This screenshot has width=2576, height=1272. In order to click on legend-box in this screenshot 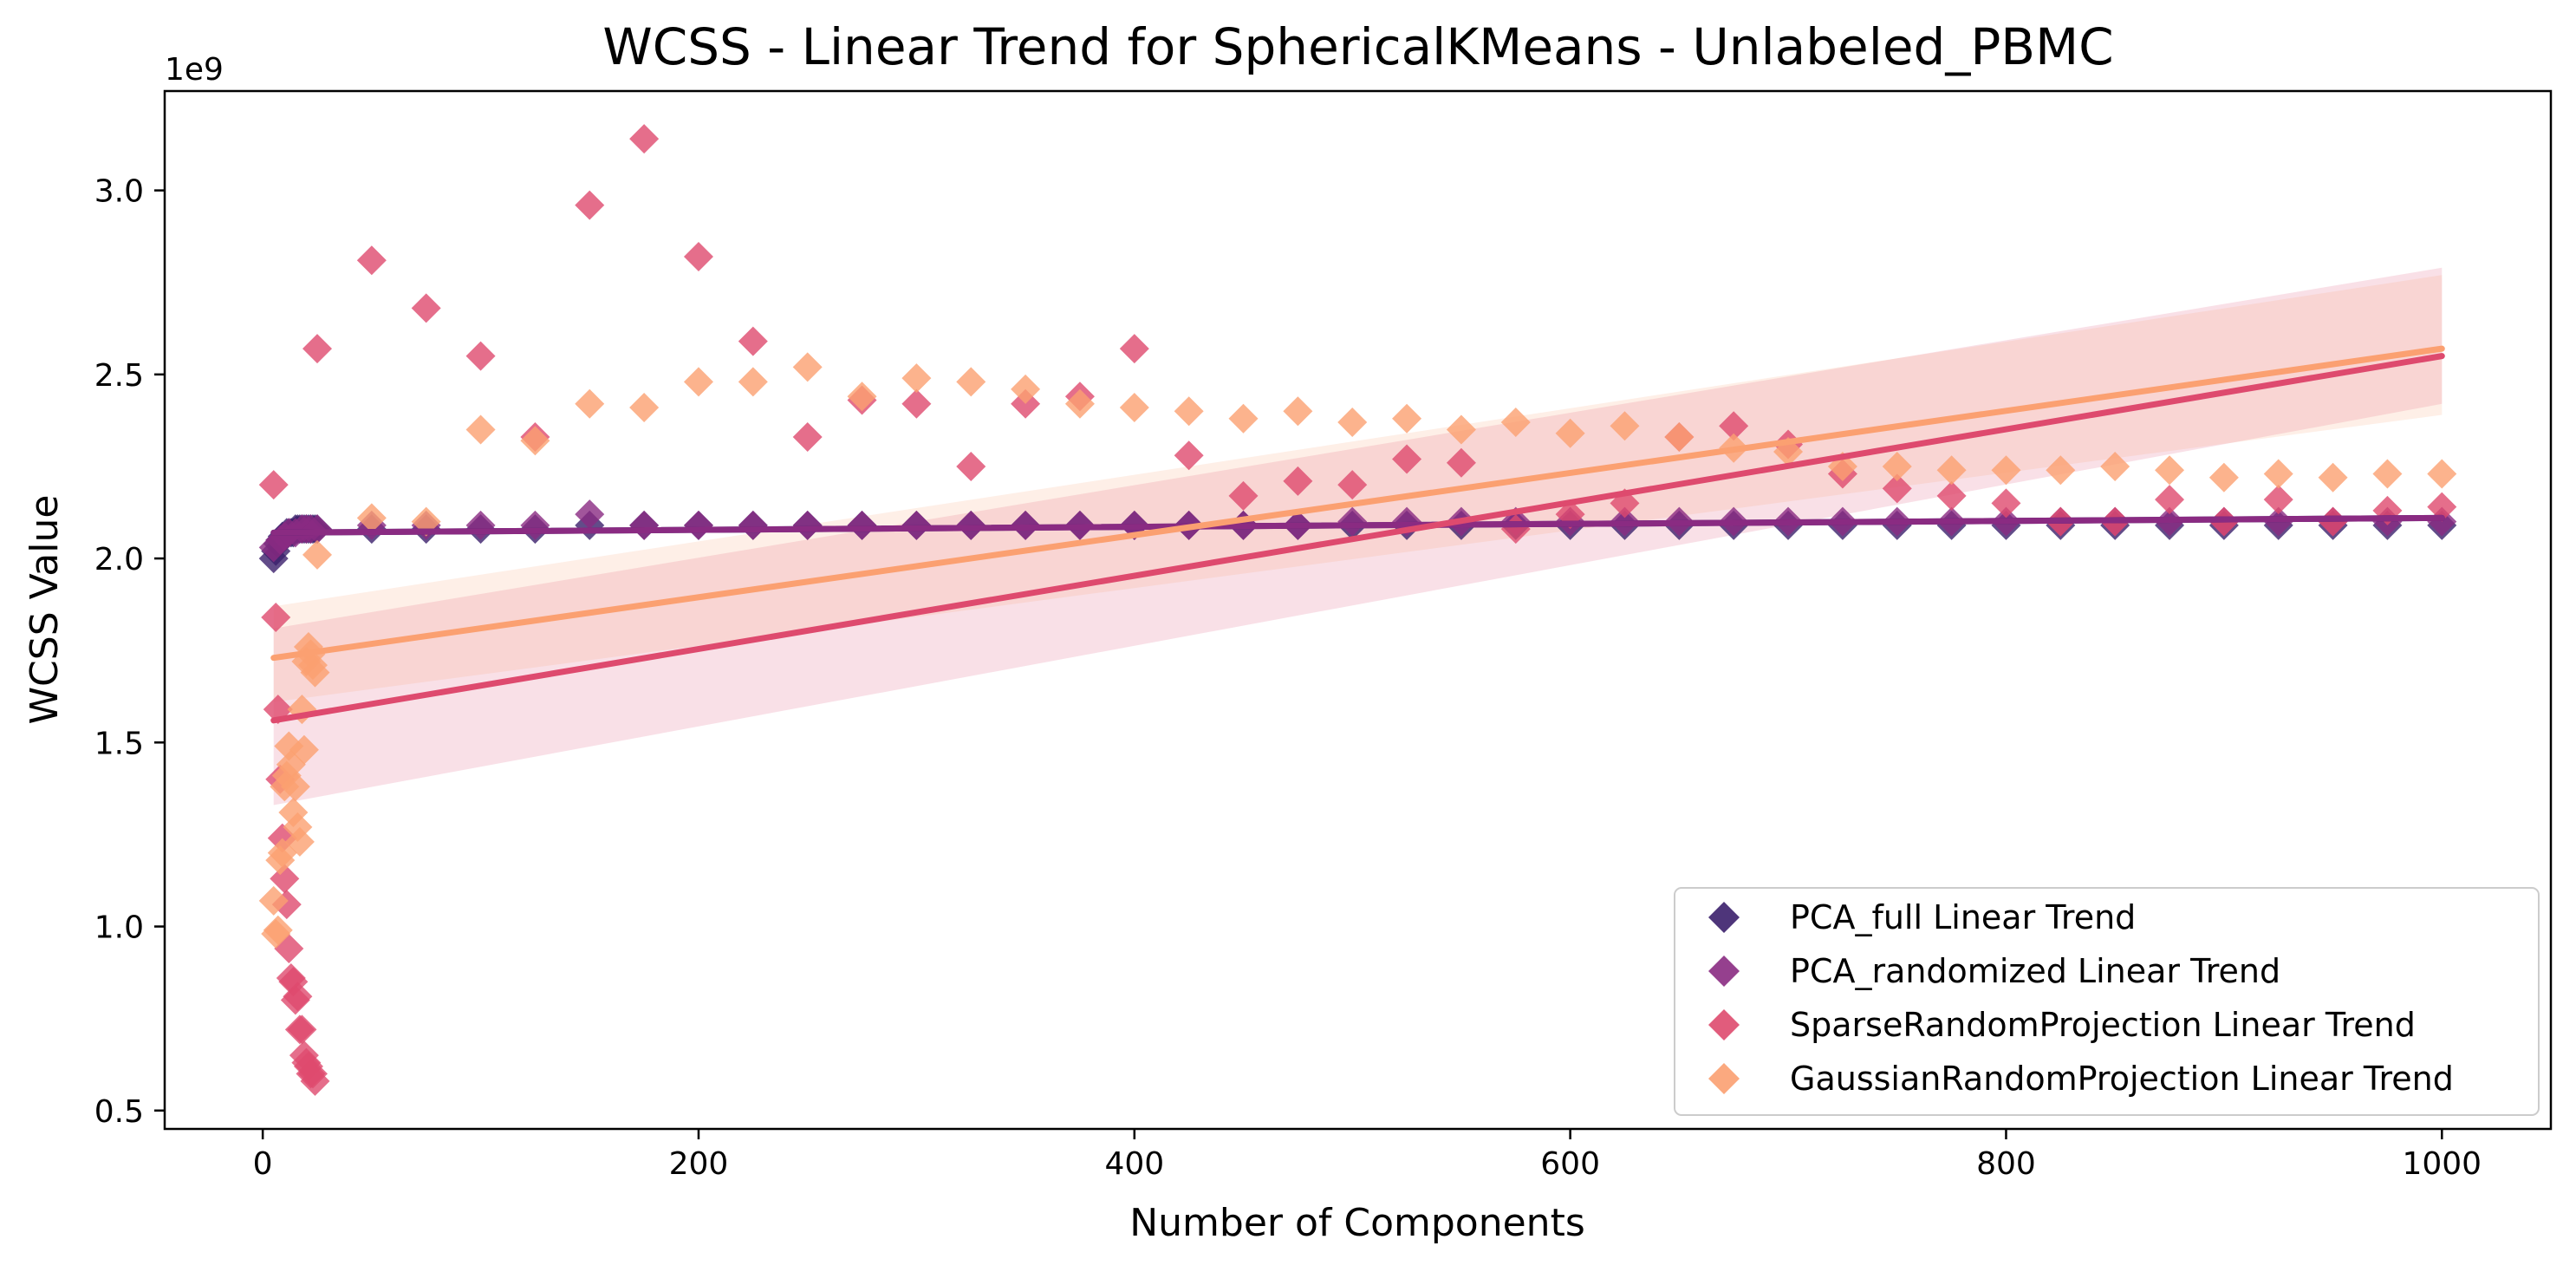, I will do `click(2107, 1002)`.